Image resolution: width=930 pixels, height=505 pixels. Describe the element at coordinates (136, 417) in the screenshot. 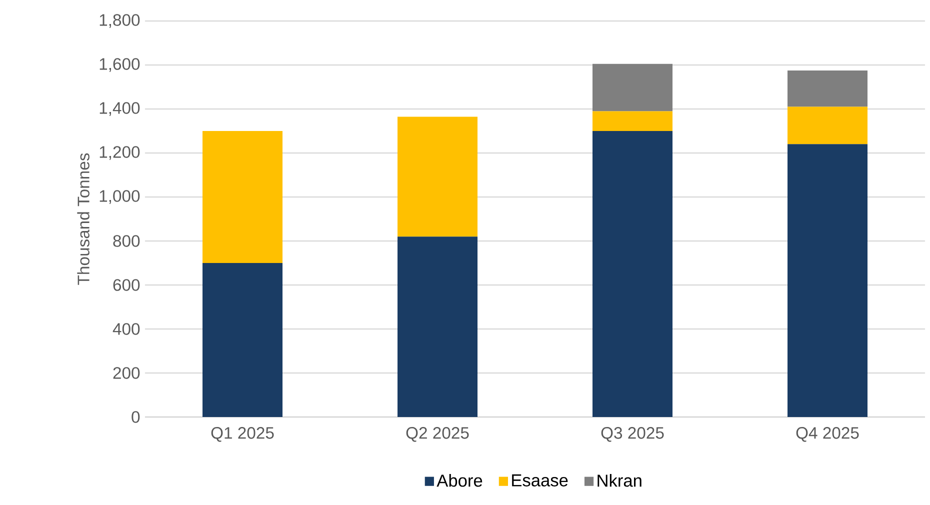

I see `y-tick-label: 0` at that location.